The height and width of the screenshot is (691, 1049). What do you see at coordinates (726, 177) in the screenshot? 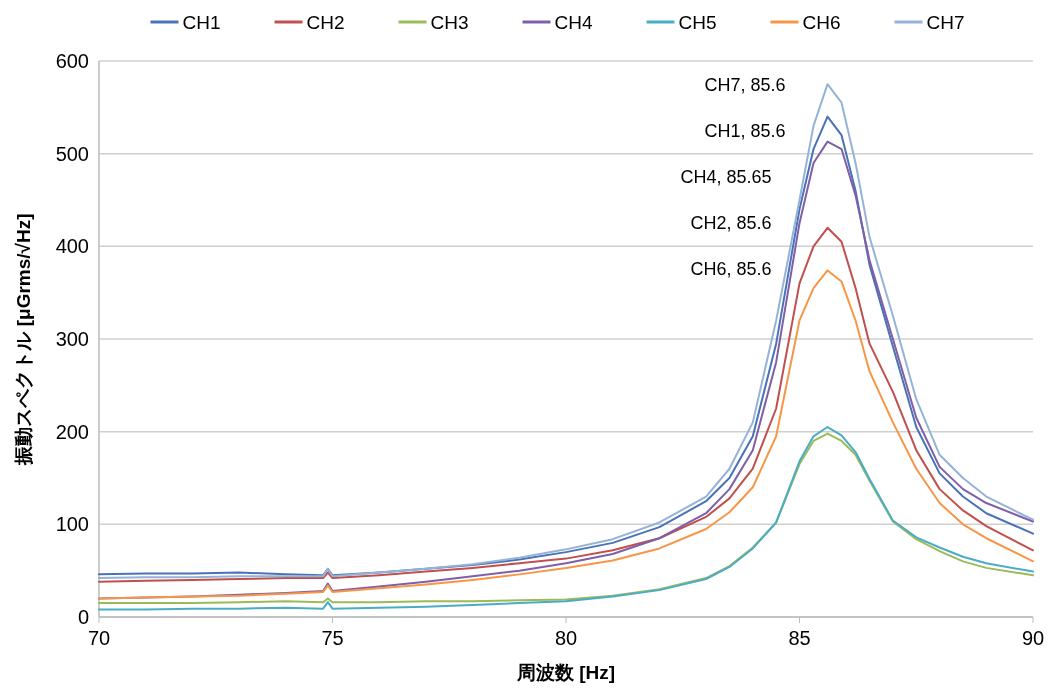
I see `annotation: CH4, 85.65` at bounding box center [726, 177].